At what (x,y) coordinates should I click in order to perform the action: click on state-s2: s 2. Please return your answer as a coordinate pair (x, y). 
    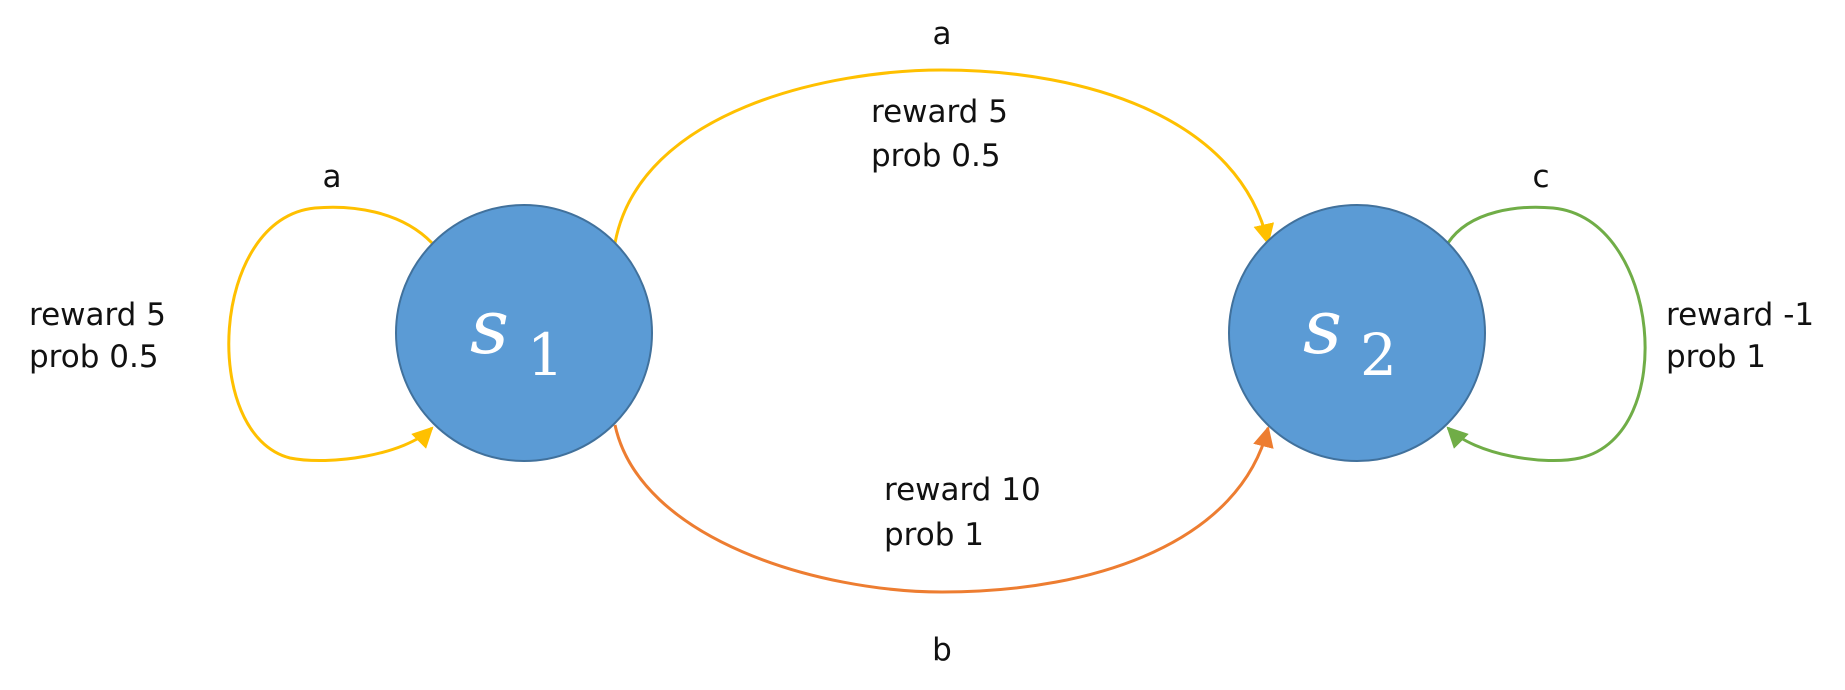
    Looking at the image, I should click on (1357, 333).